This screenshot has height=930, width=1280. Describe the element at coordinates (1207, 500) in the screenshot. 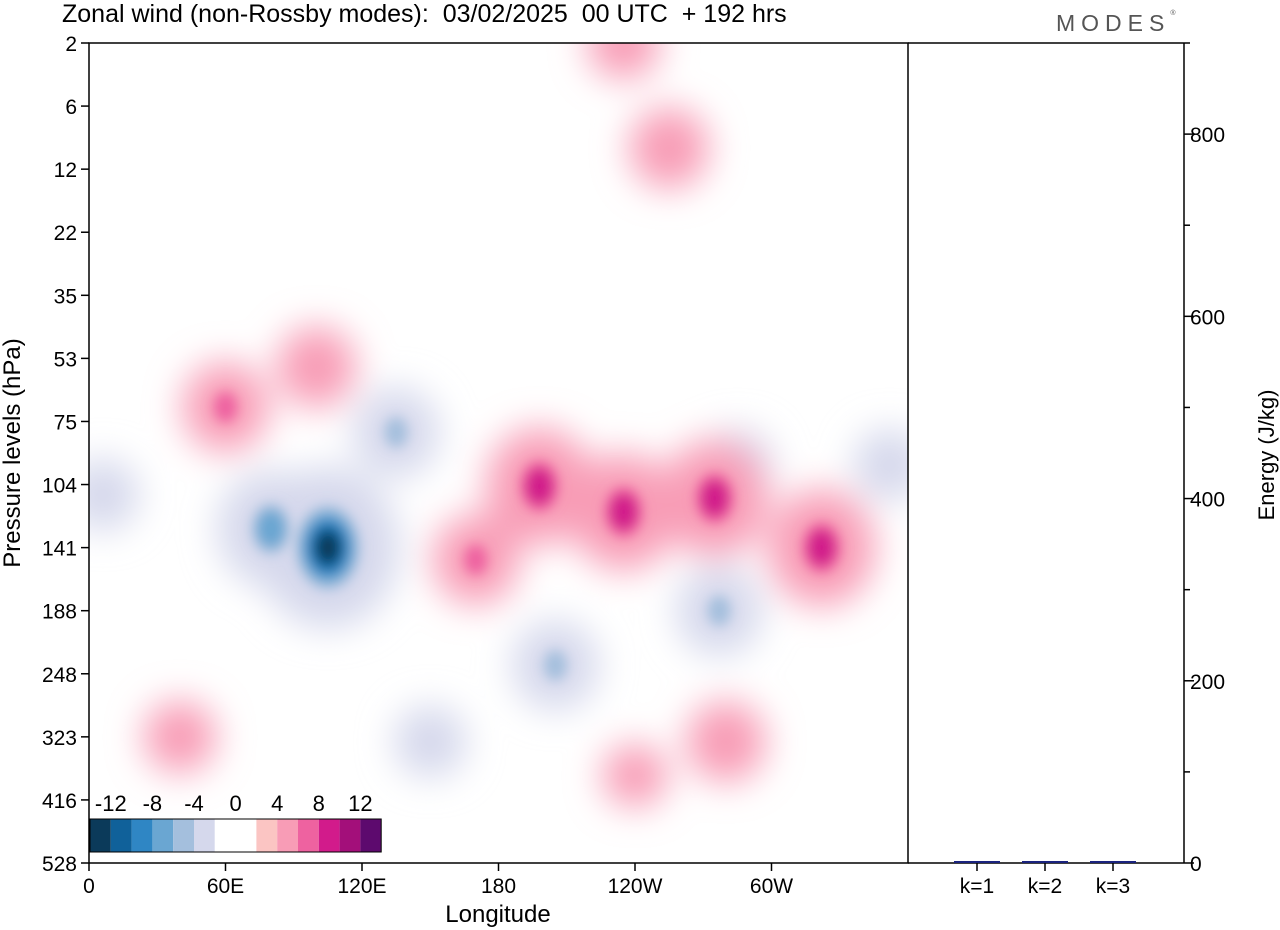

I see `energy-tick-label: 400` at that location.